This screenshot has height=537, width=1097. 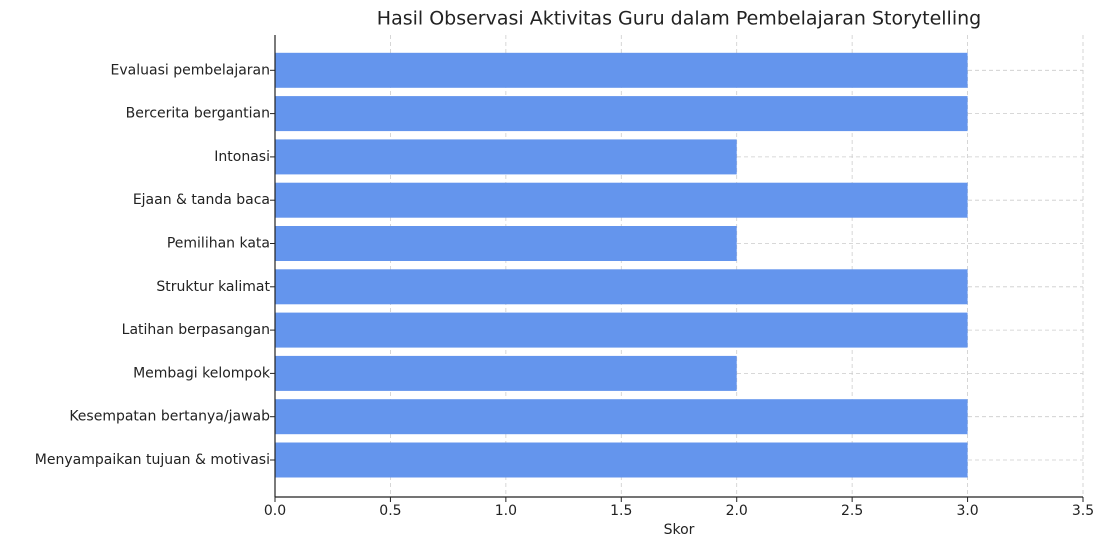 I want to click on x-tick-label: 1.0, so click(x=506, y=511).